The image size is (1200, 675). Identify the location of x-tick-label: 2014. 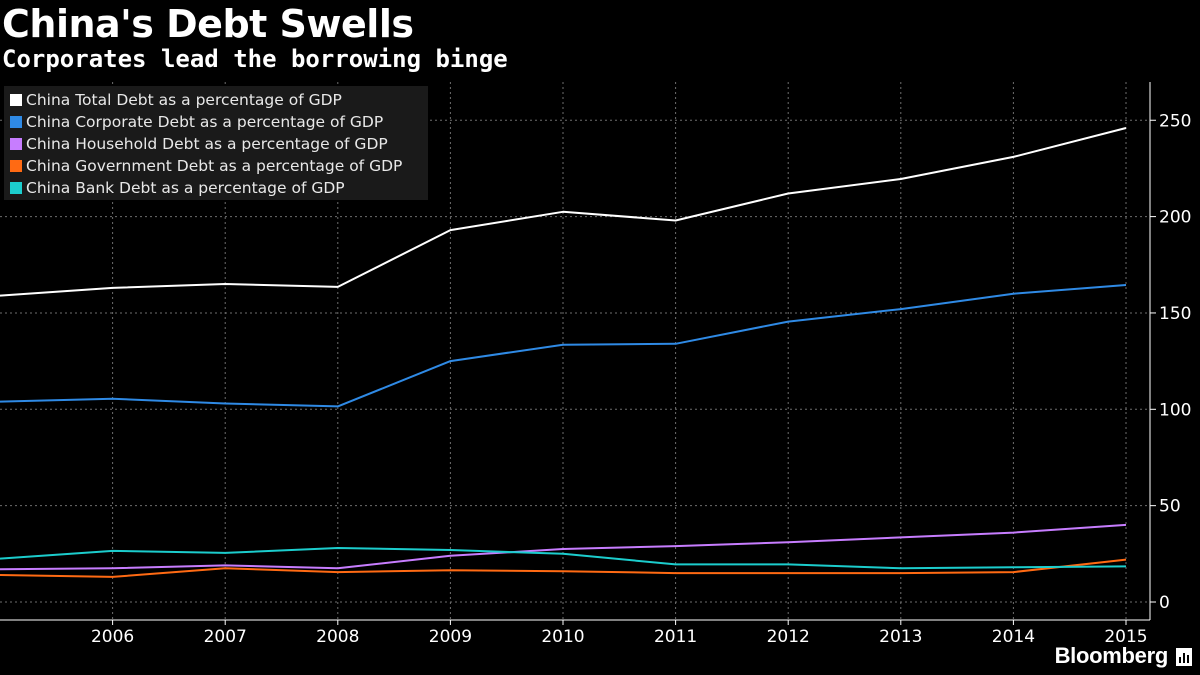
(1013, 637).